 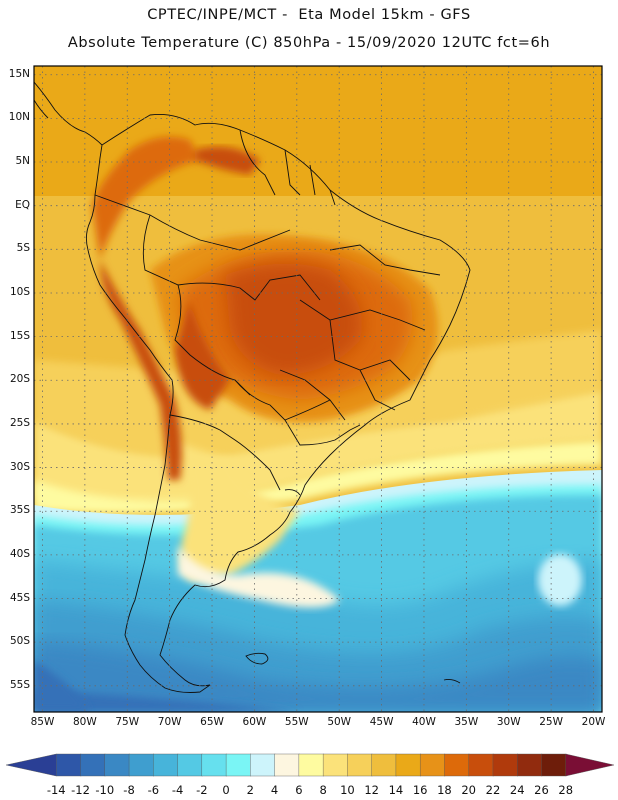 I want to click on colorbar-tick-label: 0, so click(x=226, y=790).